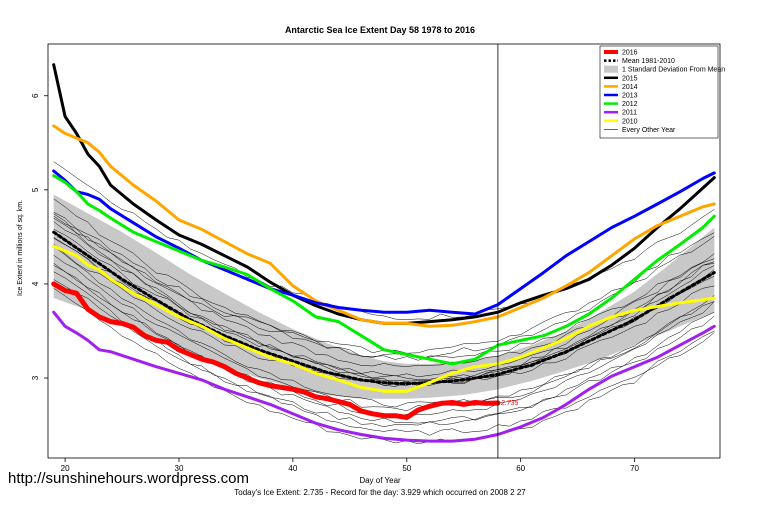  I want to click on legend-label: 2015, so click(630, 78).